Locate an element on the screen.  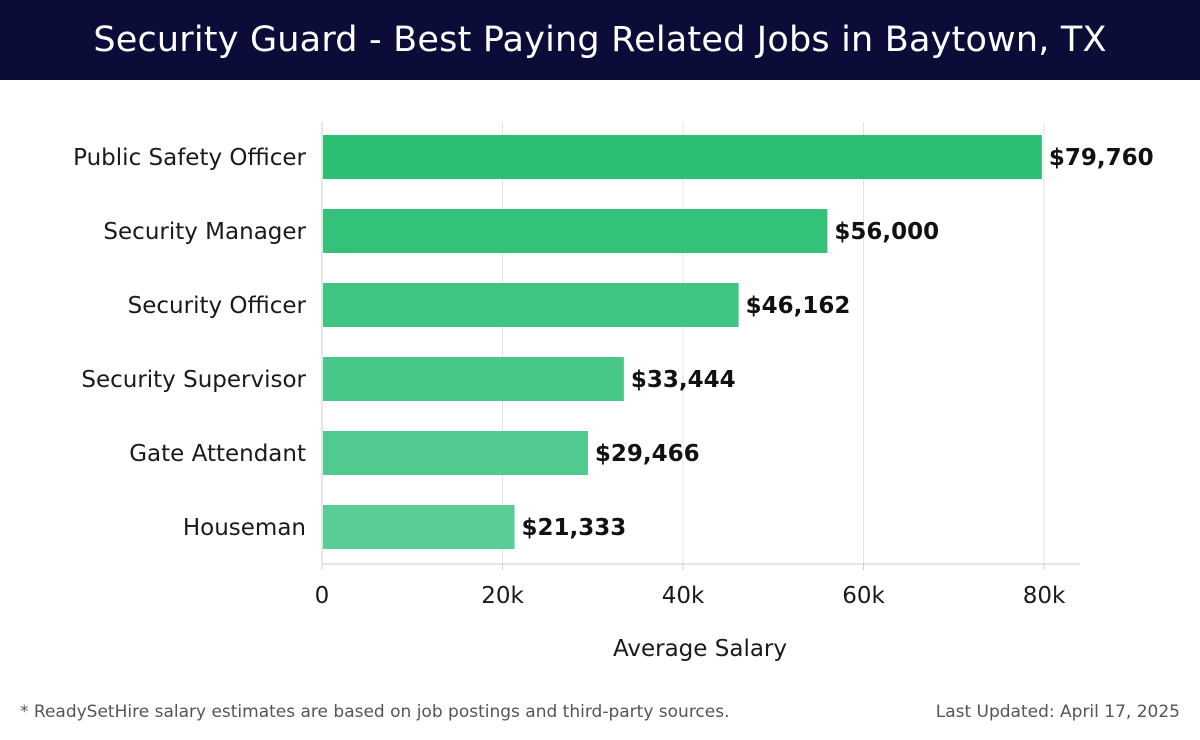
category-label: Public Safety Officer is located at coordinates (189, 158).